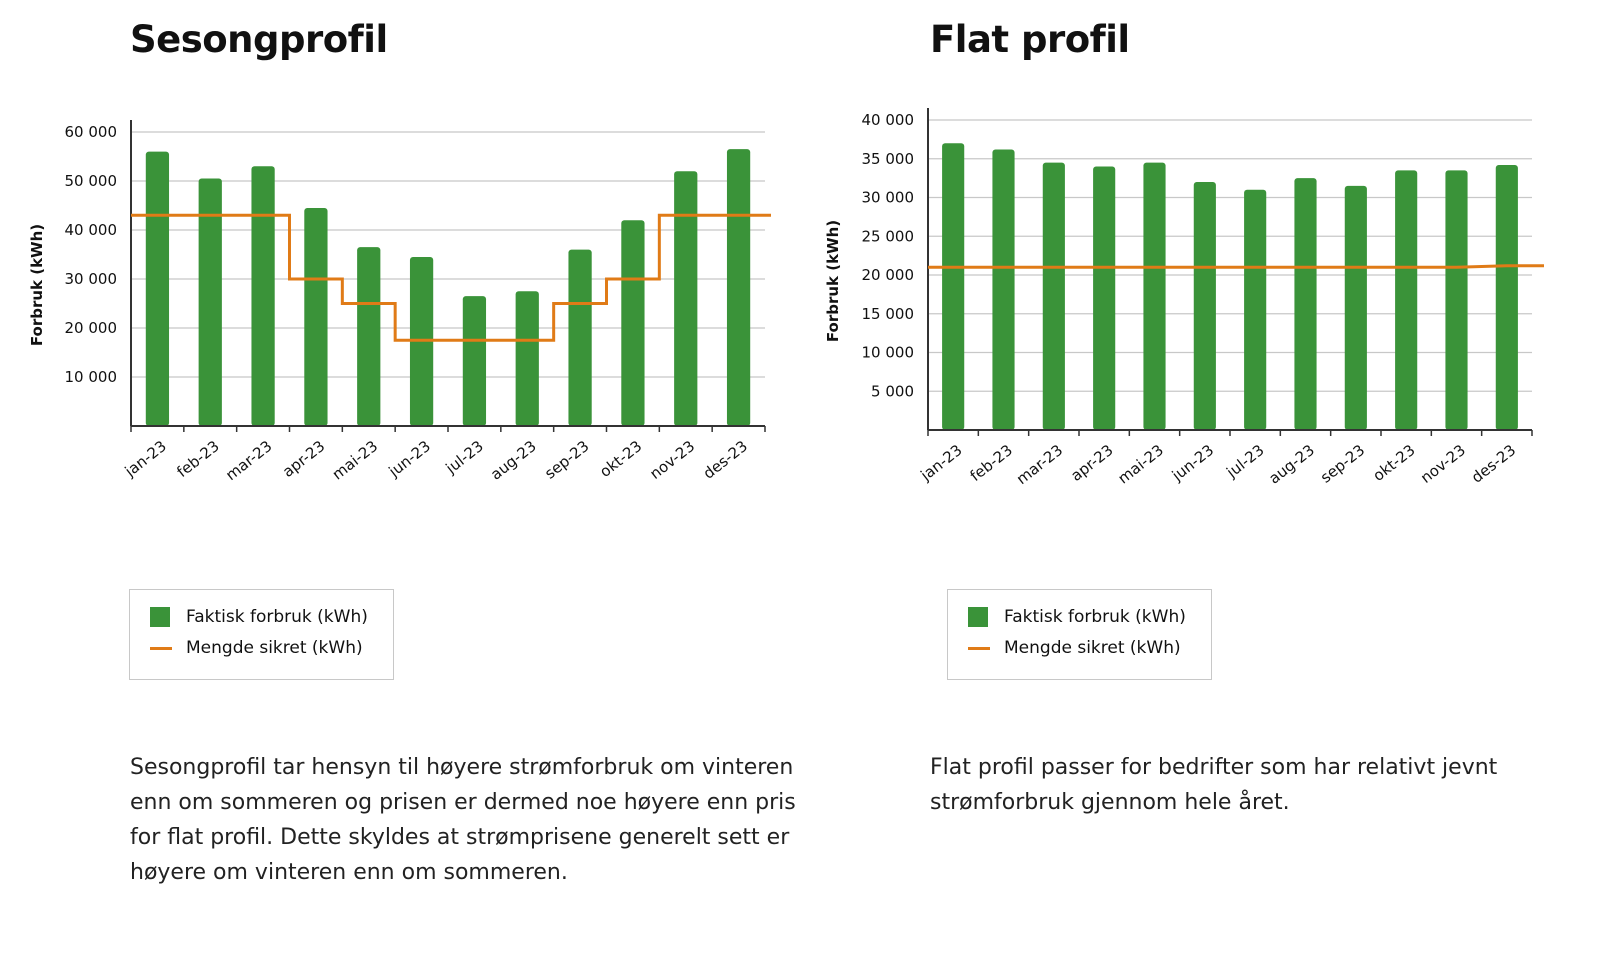  What do you see at coordinates (888, 314) in the screenshot?
I see `y-tick-label: 15 000` at bounding box center [888, 314].